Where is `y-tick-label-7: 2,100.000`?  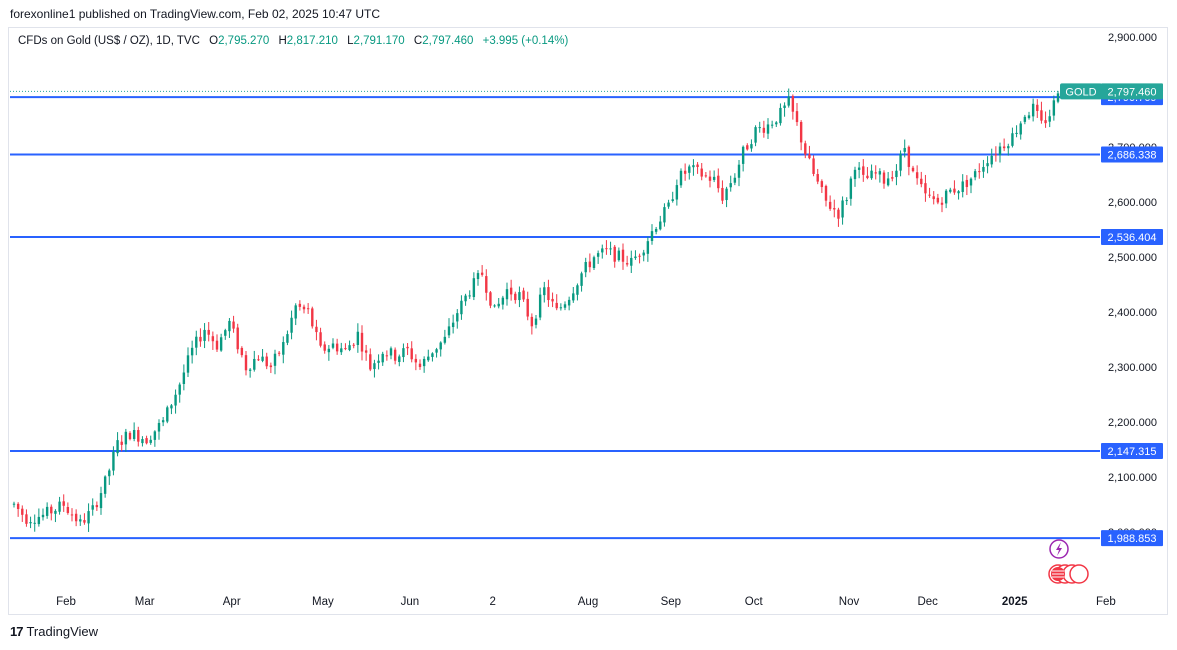 y-tick-label-7: 2,100.000 is located at coordinates (1132, 478).